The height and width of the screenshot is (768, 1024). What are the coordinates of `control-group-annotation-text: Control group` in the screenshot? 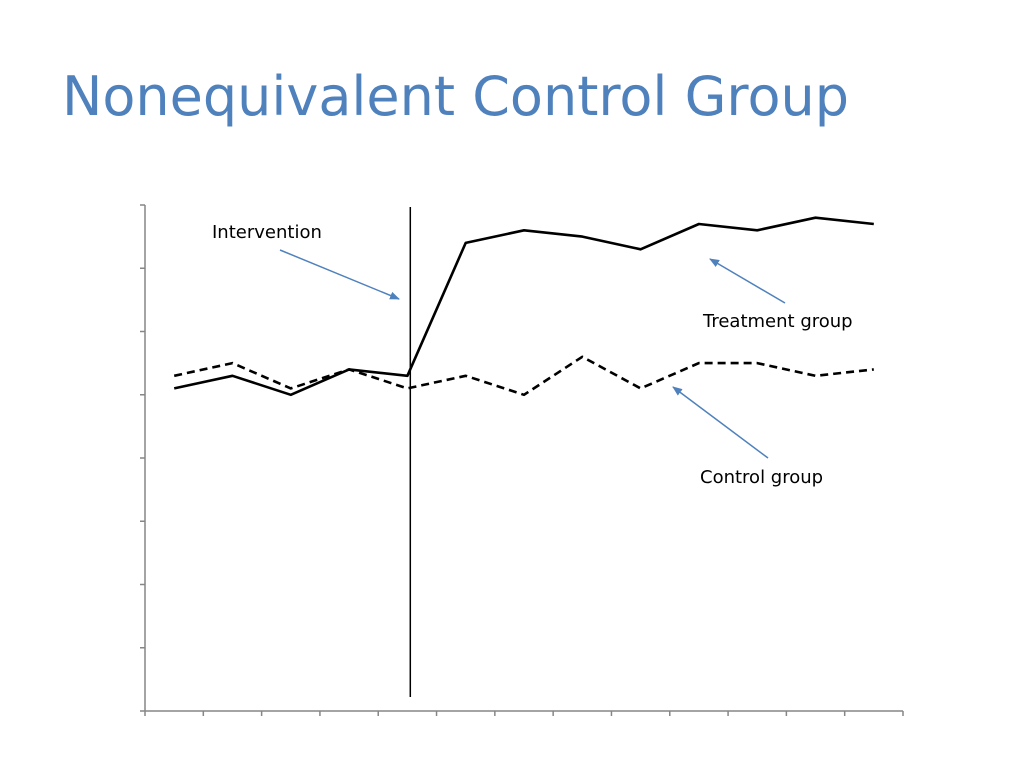 It's located at (761, 477).